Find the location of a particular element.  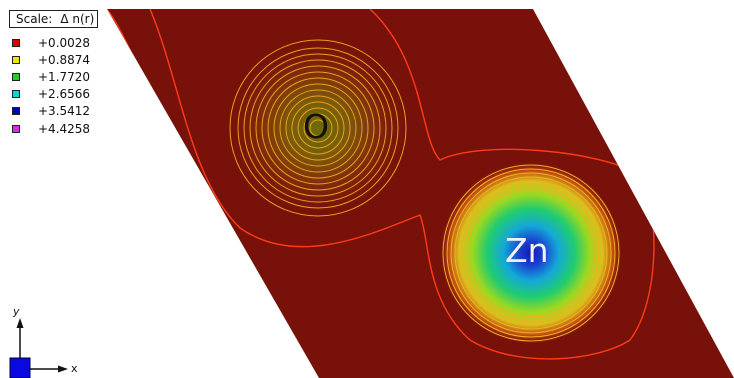

legend-value: +0.0028 is located at coordinates (64, 42).